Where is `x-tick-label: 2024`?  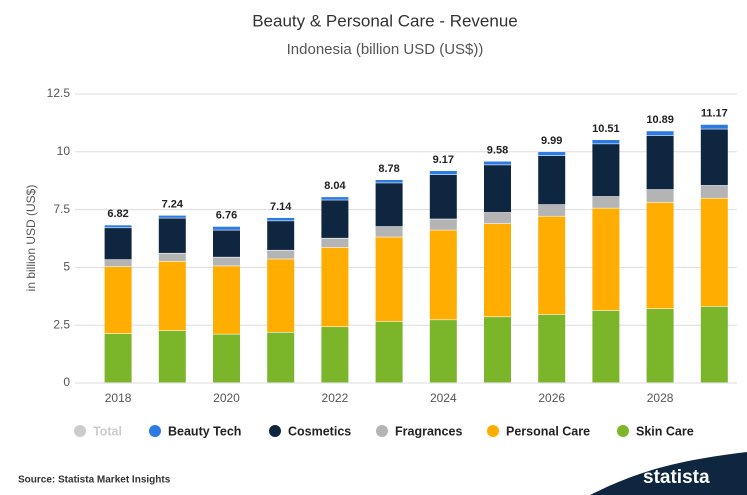 x-tick-label: 2024 is located at coordinates (443, 398).